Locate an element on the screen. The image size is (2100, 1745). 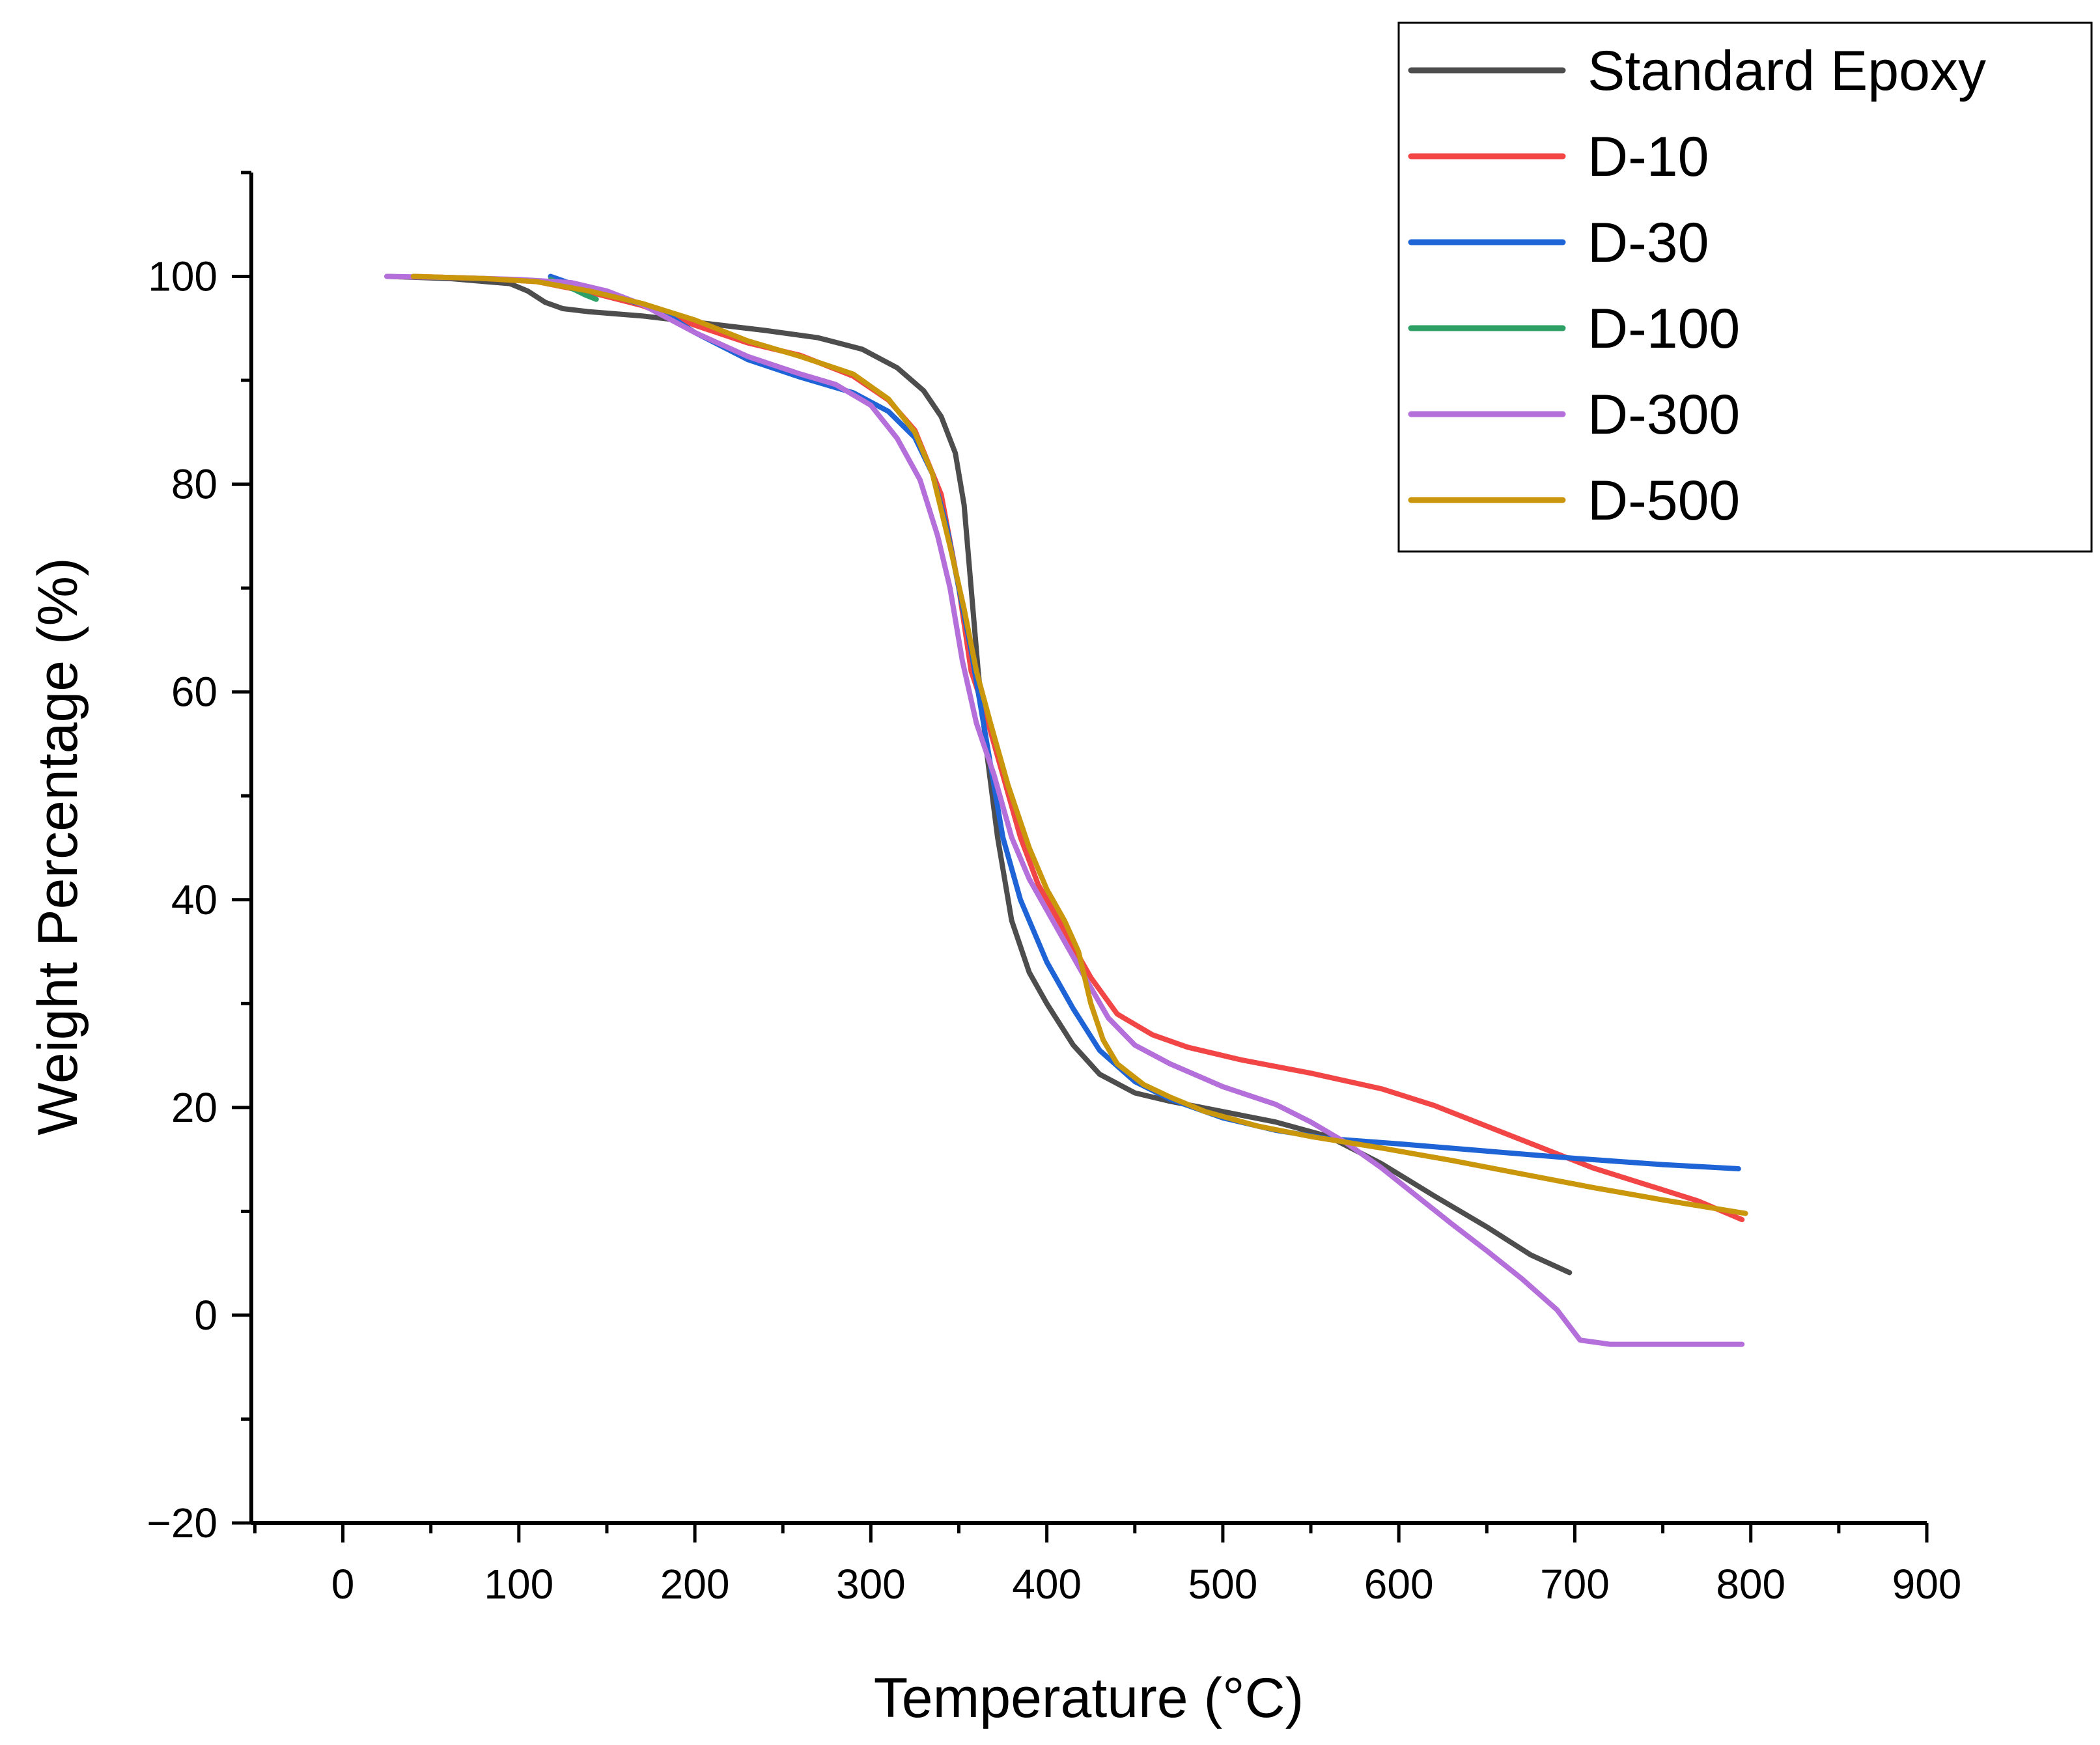
legend-items: Standard Epoxy D-10 D-30 D-100 D-300 D-500 is located at coordinates (1697, 286).